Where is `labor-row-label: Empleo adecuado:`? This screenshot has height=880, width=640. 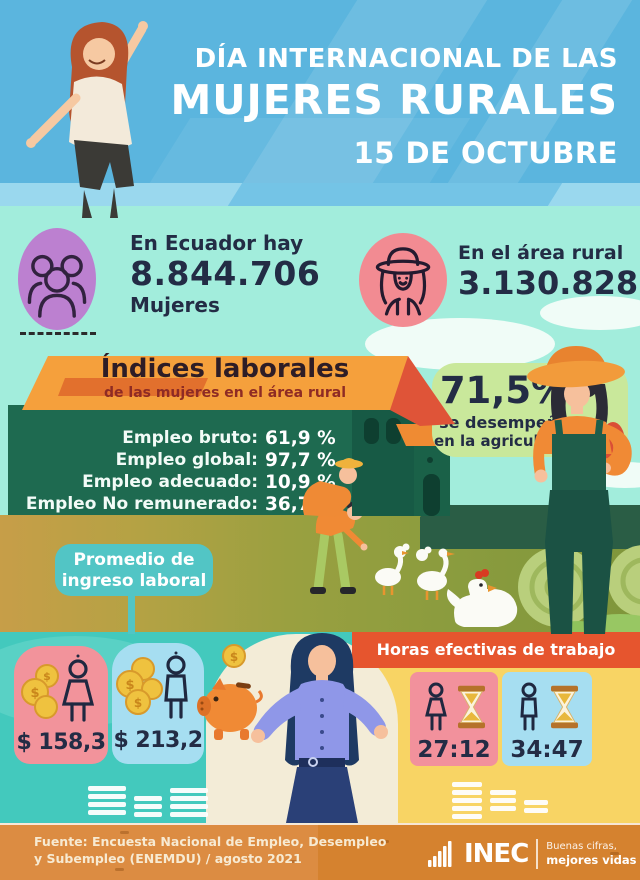
labor-row-label: Empleo adecuado: is located at coordinates (170, 482).